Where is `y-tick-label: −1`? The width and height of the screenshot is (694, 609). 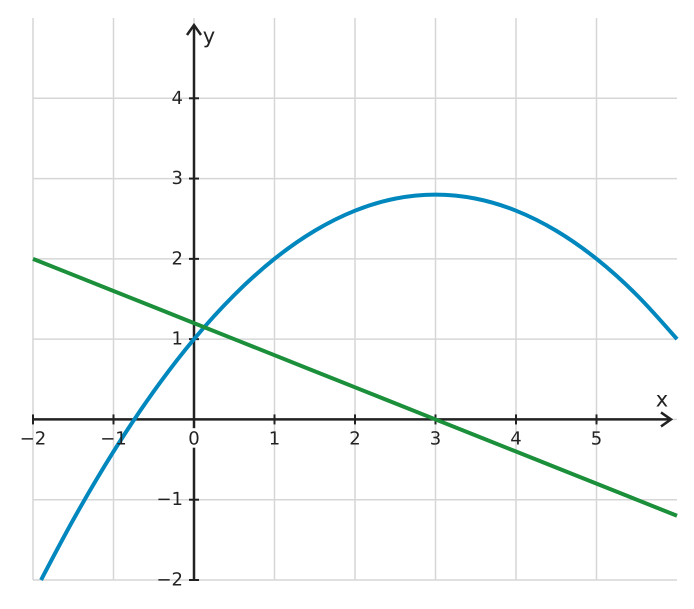 y-tick-label: −1 is located at coordinates (169, 499).